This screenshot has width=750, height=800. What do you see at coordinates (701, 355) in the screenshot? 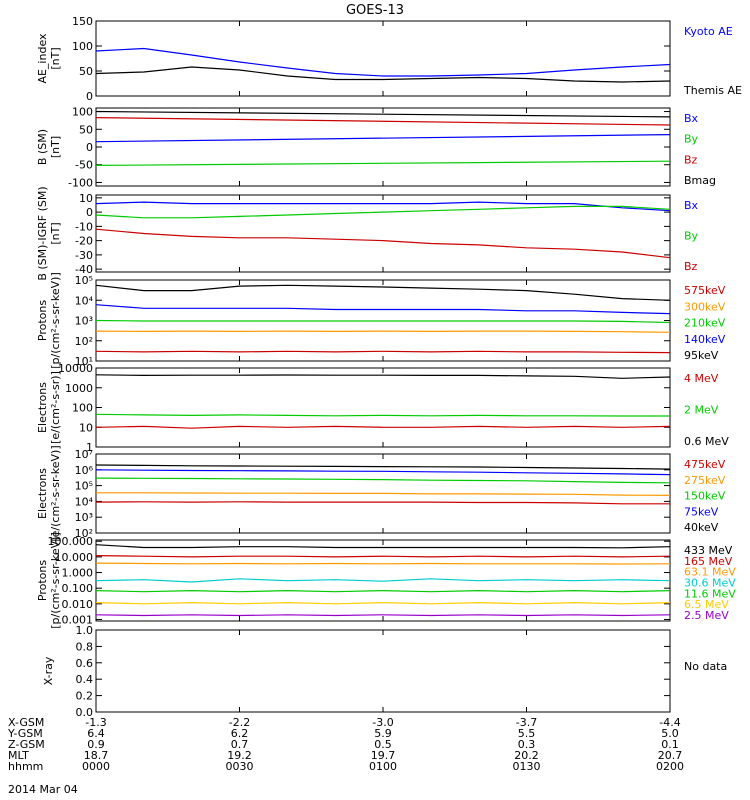
I see `legend-95kev: 95keV` at bounding box center [701, 355].